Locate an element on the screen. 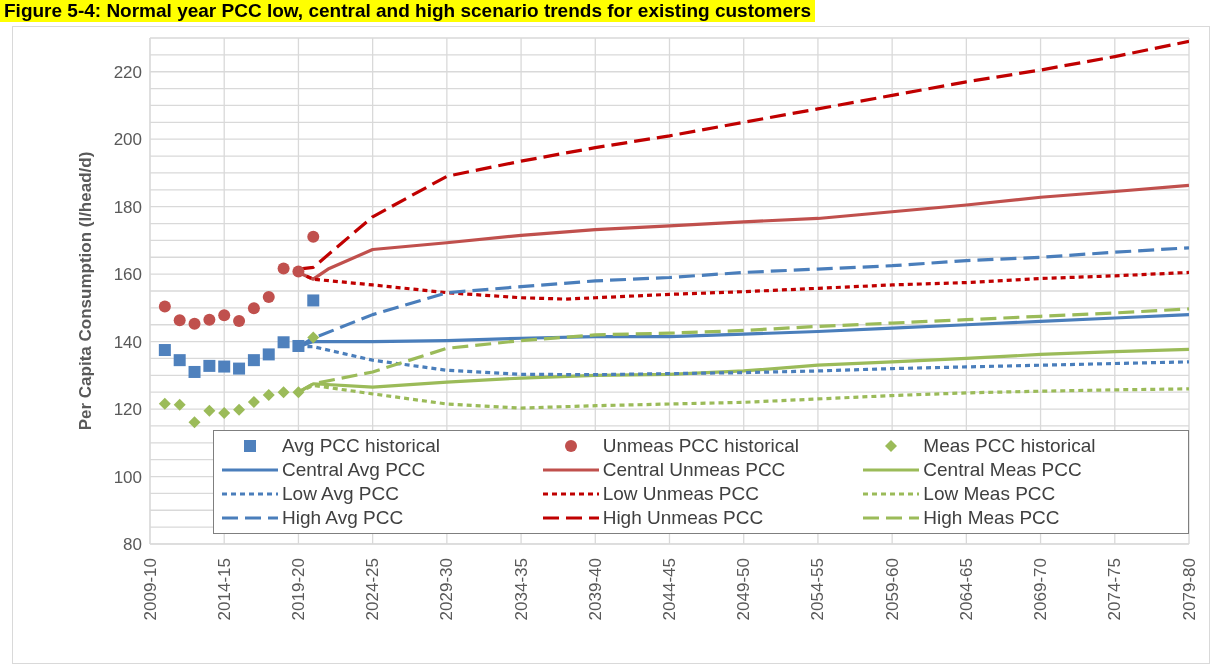  y-tick-label: 120 is located at coordinates (127, 410).